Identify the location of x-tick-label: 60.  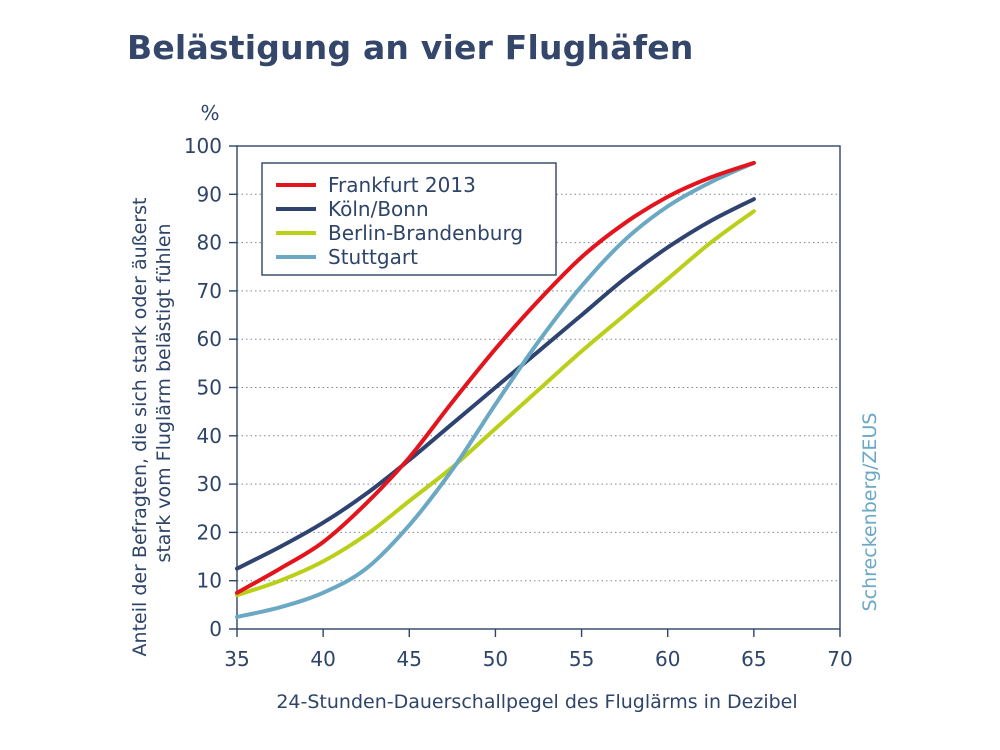
(667, 659).